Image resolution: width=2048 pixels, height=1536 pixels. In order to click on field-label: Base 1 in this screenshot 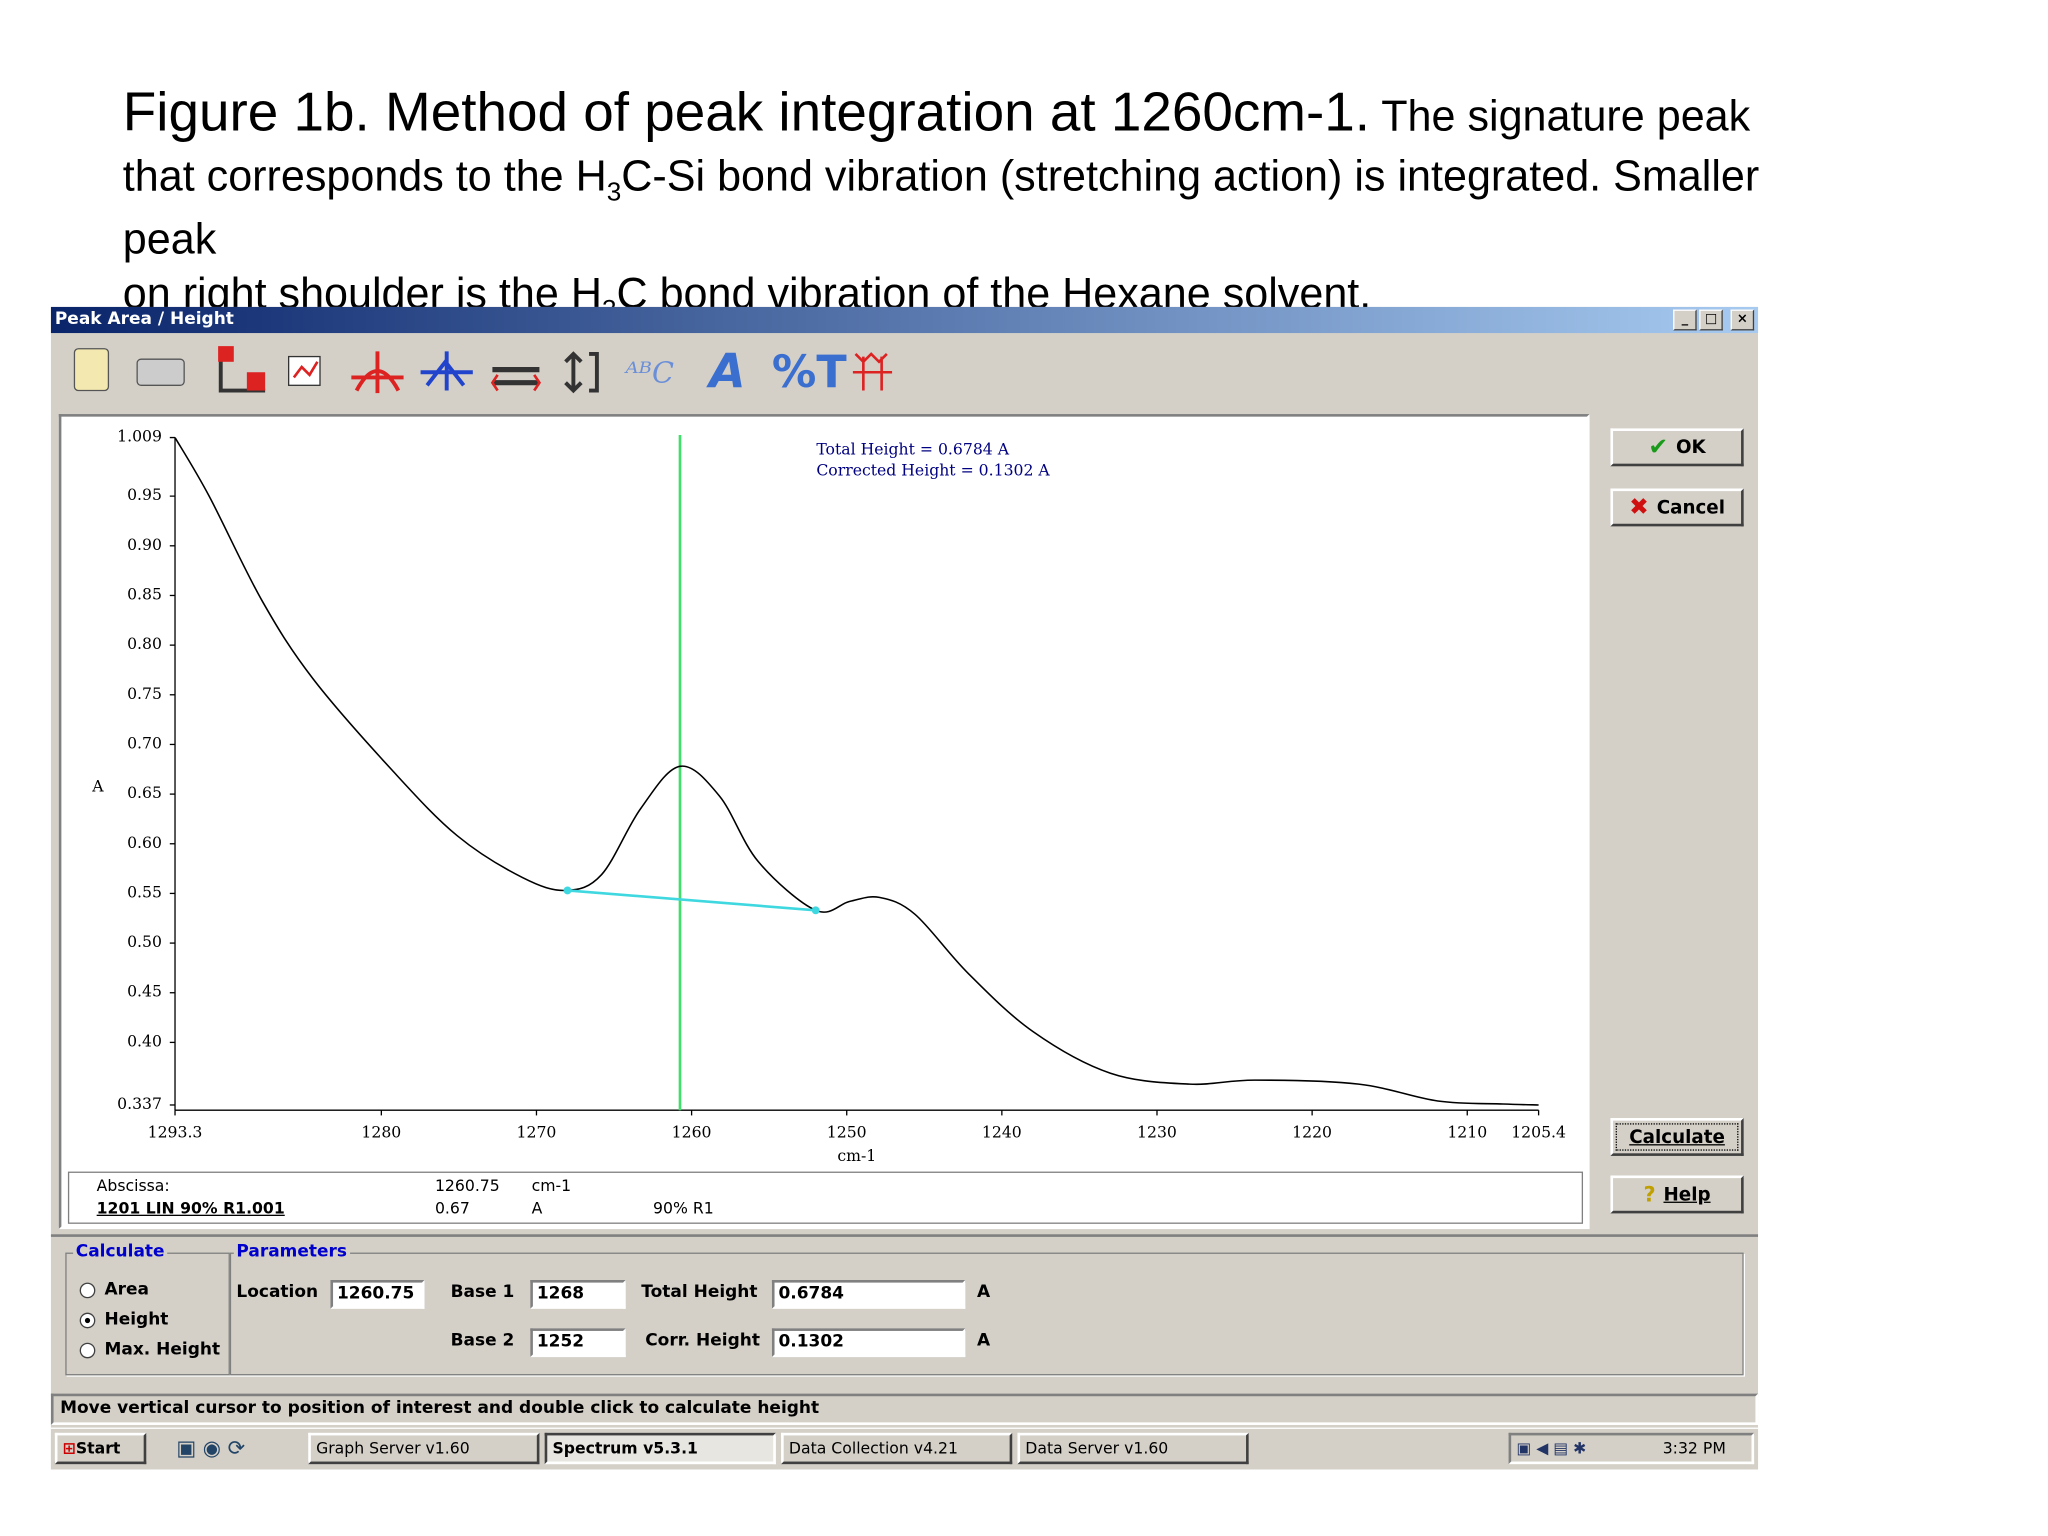, I will do `click(482, 1292)`.